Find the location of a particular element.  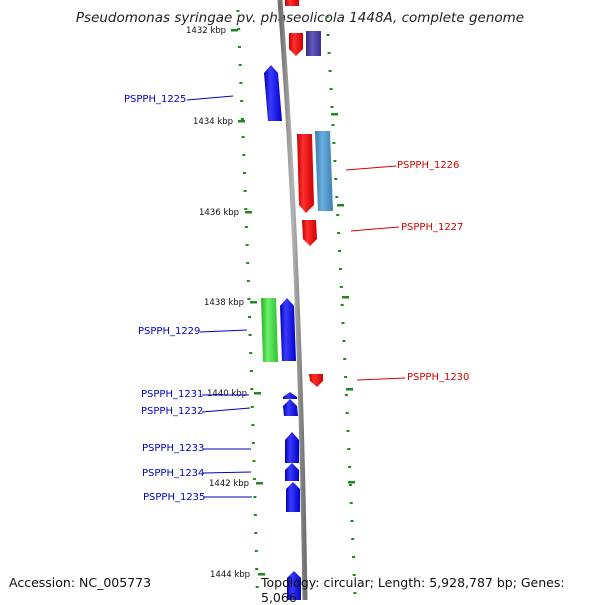

gene-arrow-bottom-blue is located at coordinates (294, 585).